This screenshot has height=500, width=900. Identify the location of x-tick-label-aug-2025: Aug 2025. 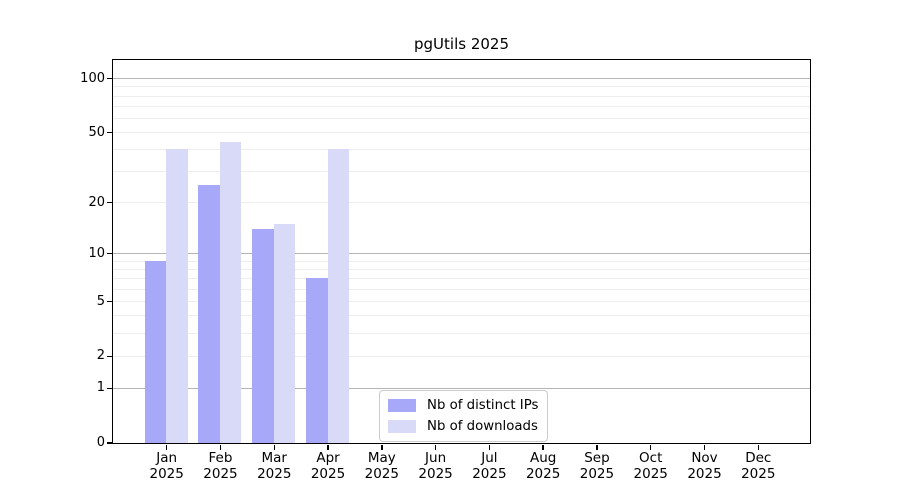
(543, 466).